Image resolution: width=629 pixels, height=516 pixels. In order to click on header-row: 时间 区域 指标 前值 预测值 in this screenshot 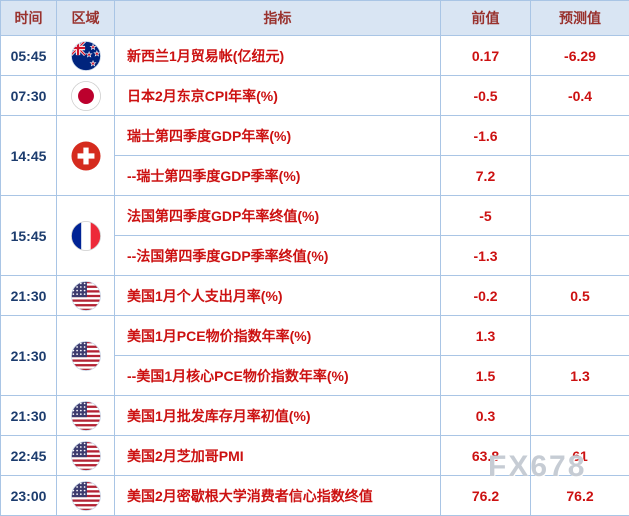, I will do `click(315, 18)`.